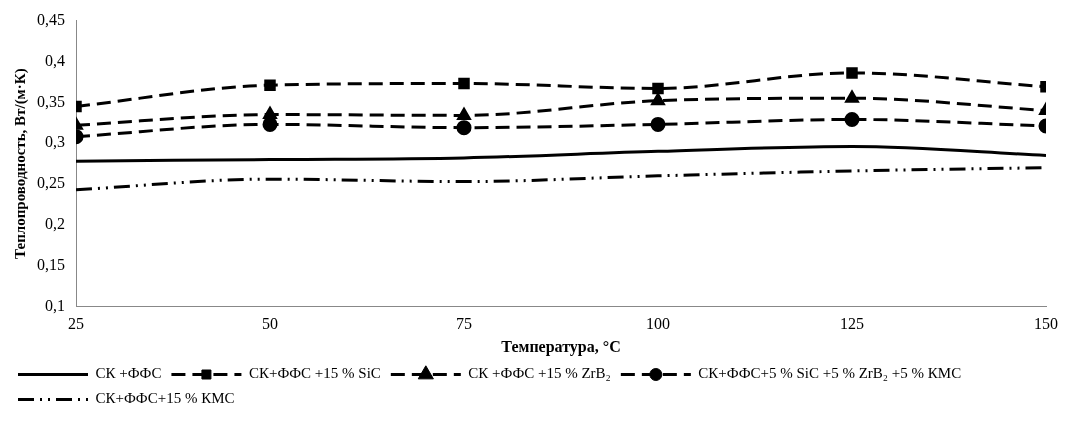  What do you see at coordinates (830, 373) in the screenshot?
I see `legend-label: СК+ФФС+5 % SiC +5 % ZrB₂ +5 % КМС` at bounding box center [830, 373].